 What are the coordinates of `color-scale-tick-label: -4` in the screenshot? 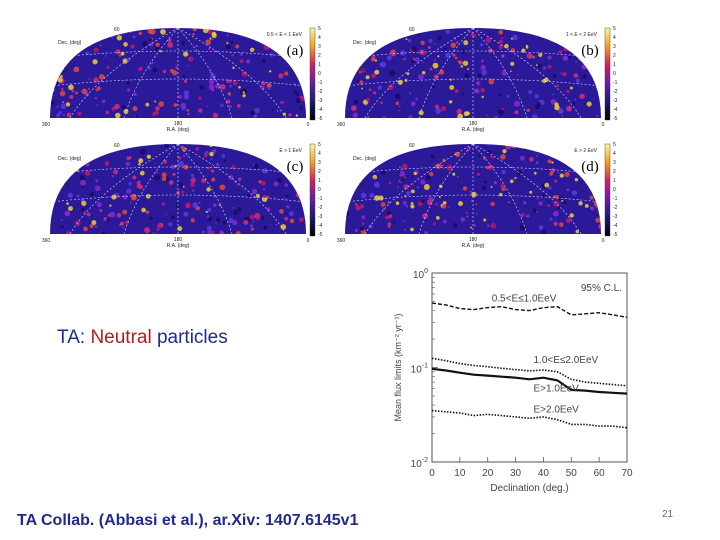 It's located at (320, 110).